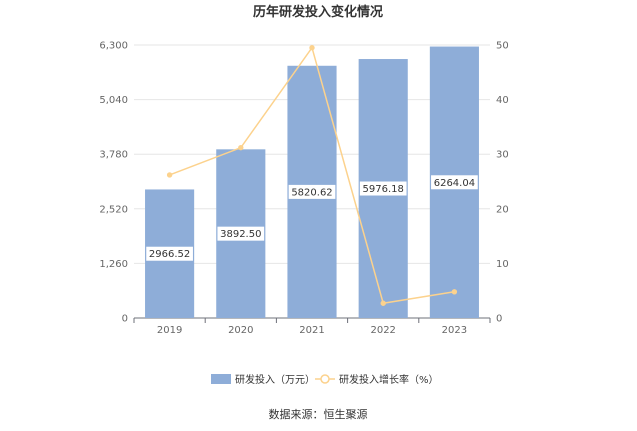 The width and height of the screenshot is (637, 431). I want to click on x-tick-label: 2020, so click(240, 330).